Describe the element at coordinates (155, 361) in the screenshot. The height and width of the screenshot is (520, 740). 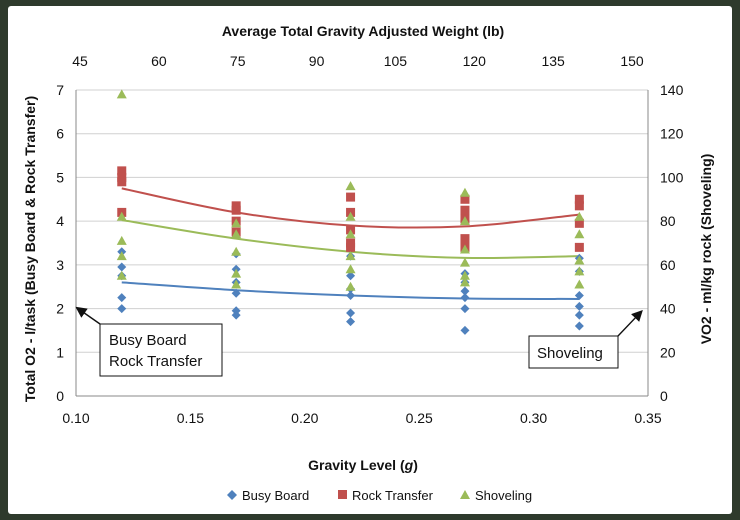
I see `annotation-left-line-2: Rock Transfer` at that location.